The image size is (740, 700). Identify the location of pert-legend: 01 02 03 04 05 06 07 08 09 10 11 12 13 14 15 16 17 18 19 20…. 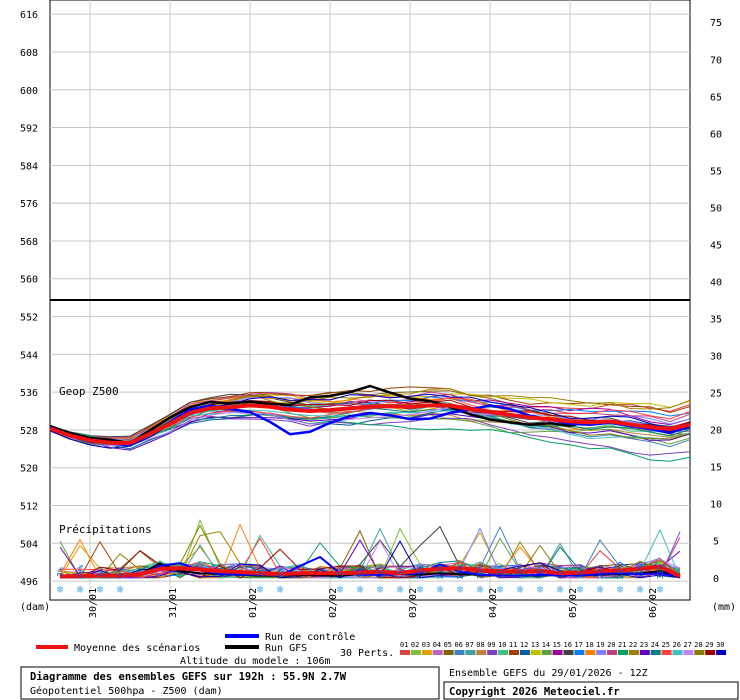
(563, 648).